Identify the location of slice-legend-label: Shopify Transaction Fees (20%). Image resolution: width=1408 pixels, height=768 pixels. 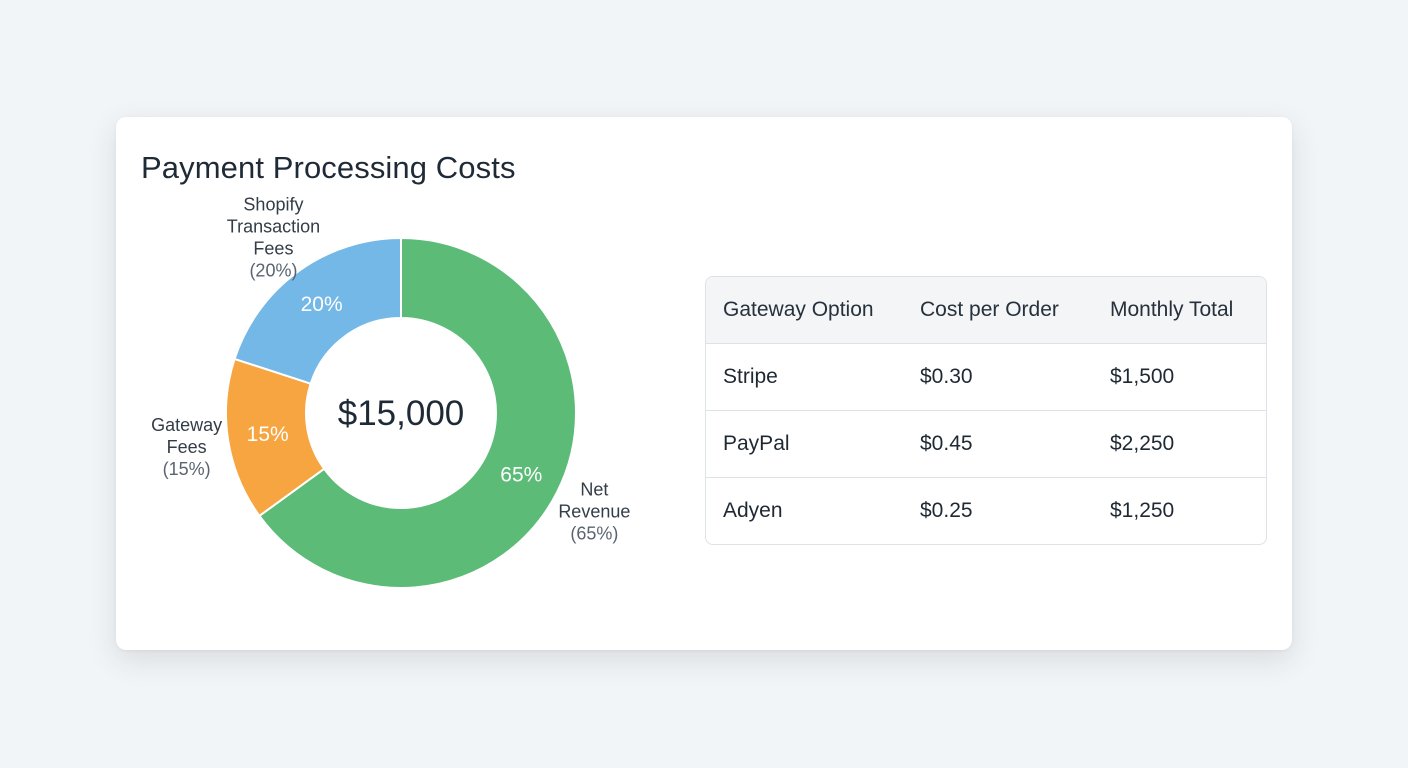
(273, 237).